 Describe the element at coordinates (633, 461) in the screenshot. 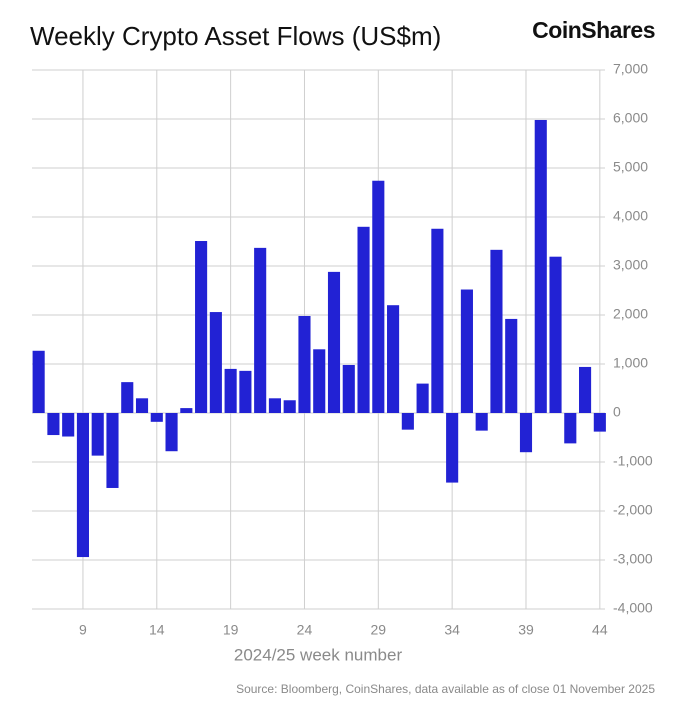

I see `y-tick-label: -1,000` at that location.